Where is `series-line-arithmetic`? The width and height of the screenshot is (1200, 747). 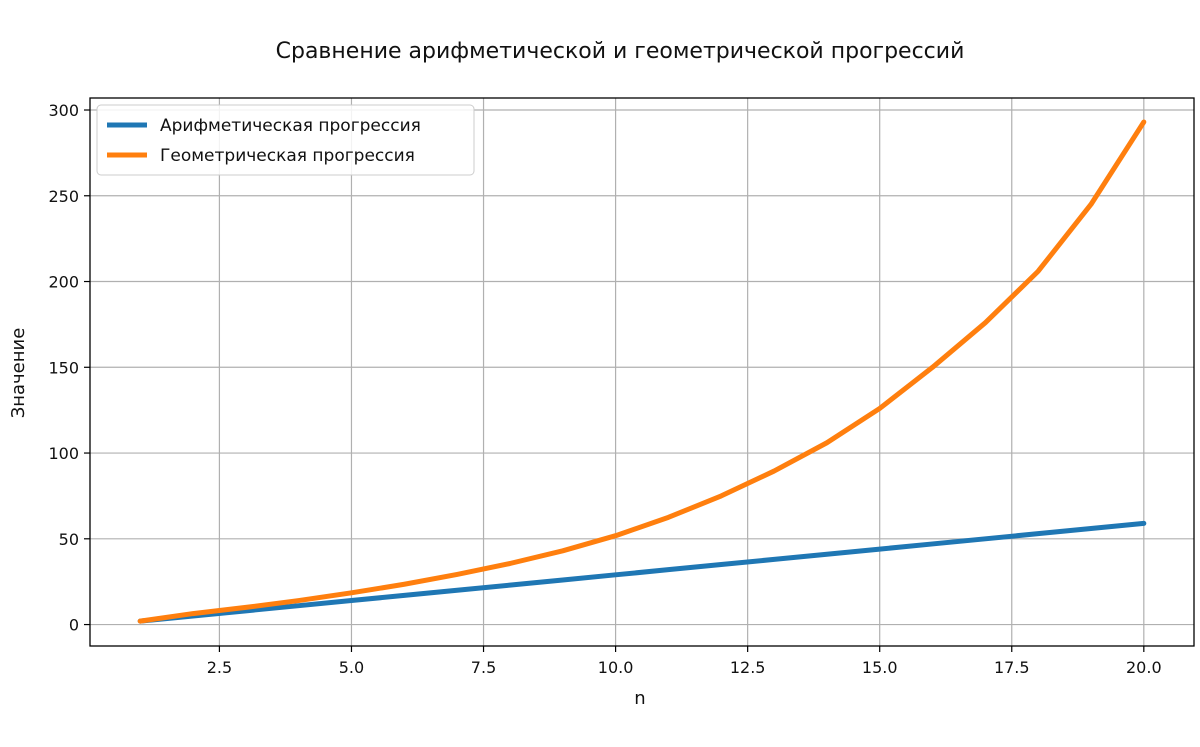
series-line-arithmetic is located at coordinates (642, 572).